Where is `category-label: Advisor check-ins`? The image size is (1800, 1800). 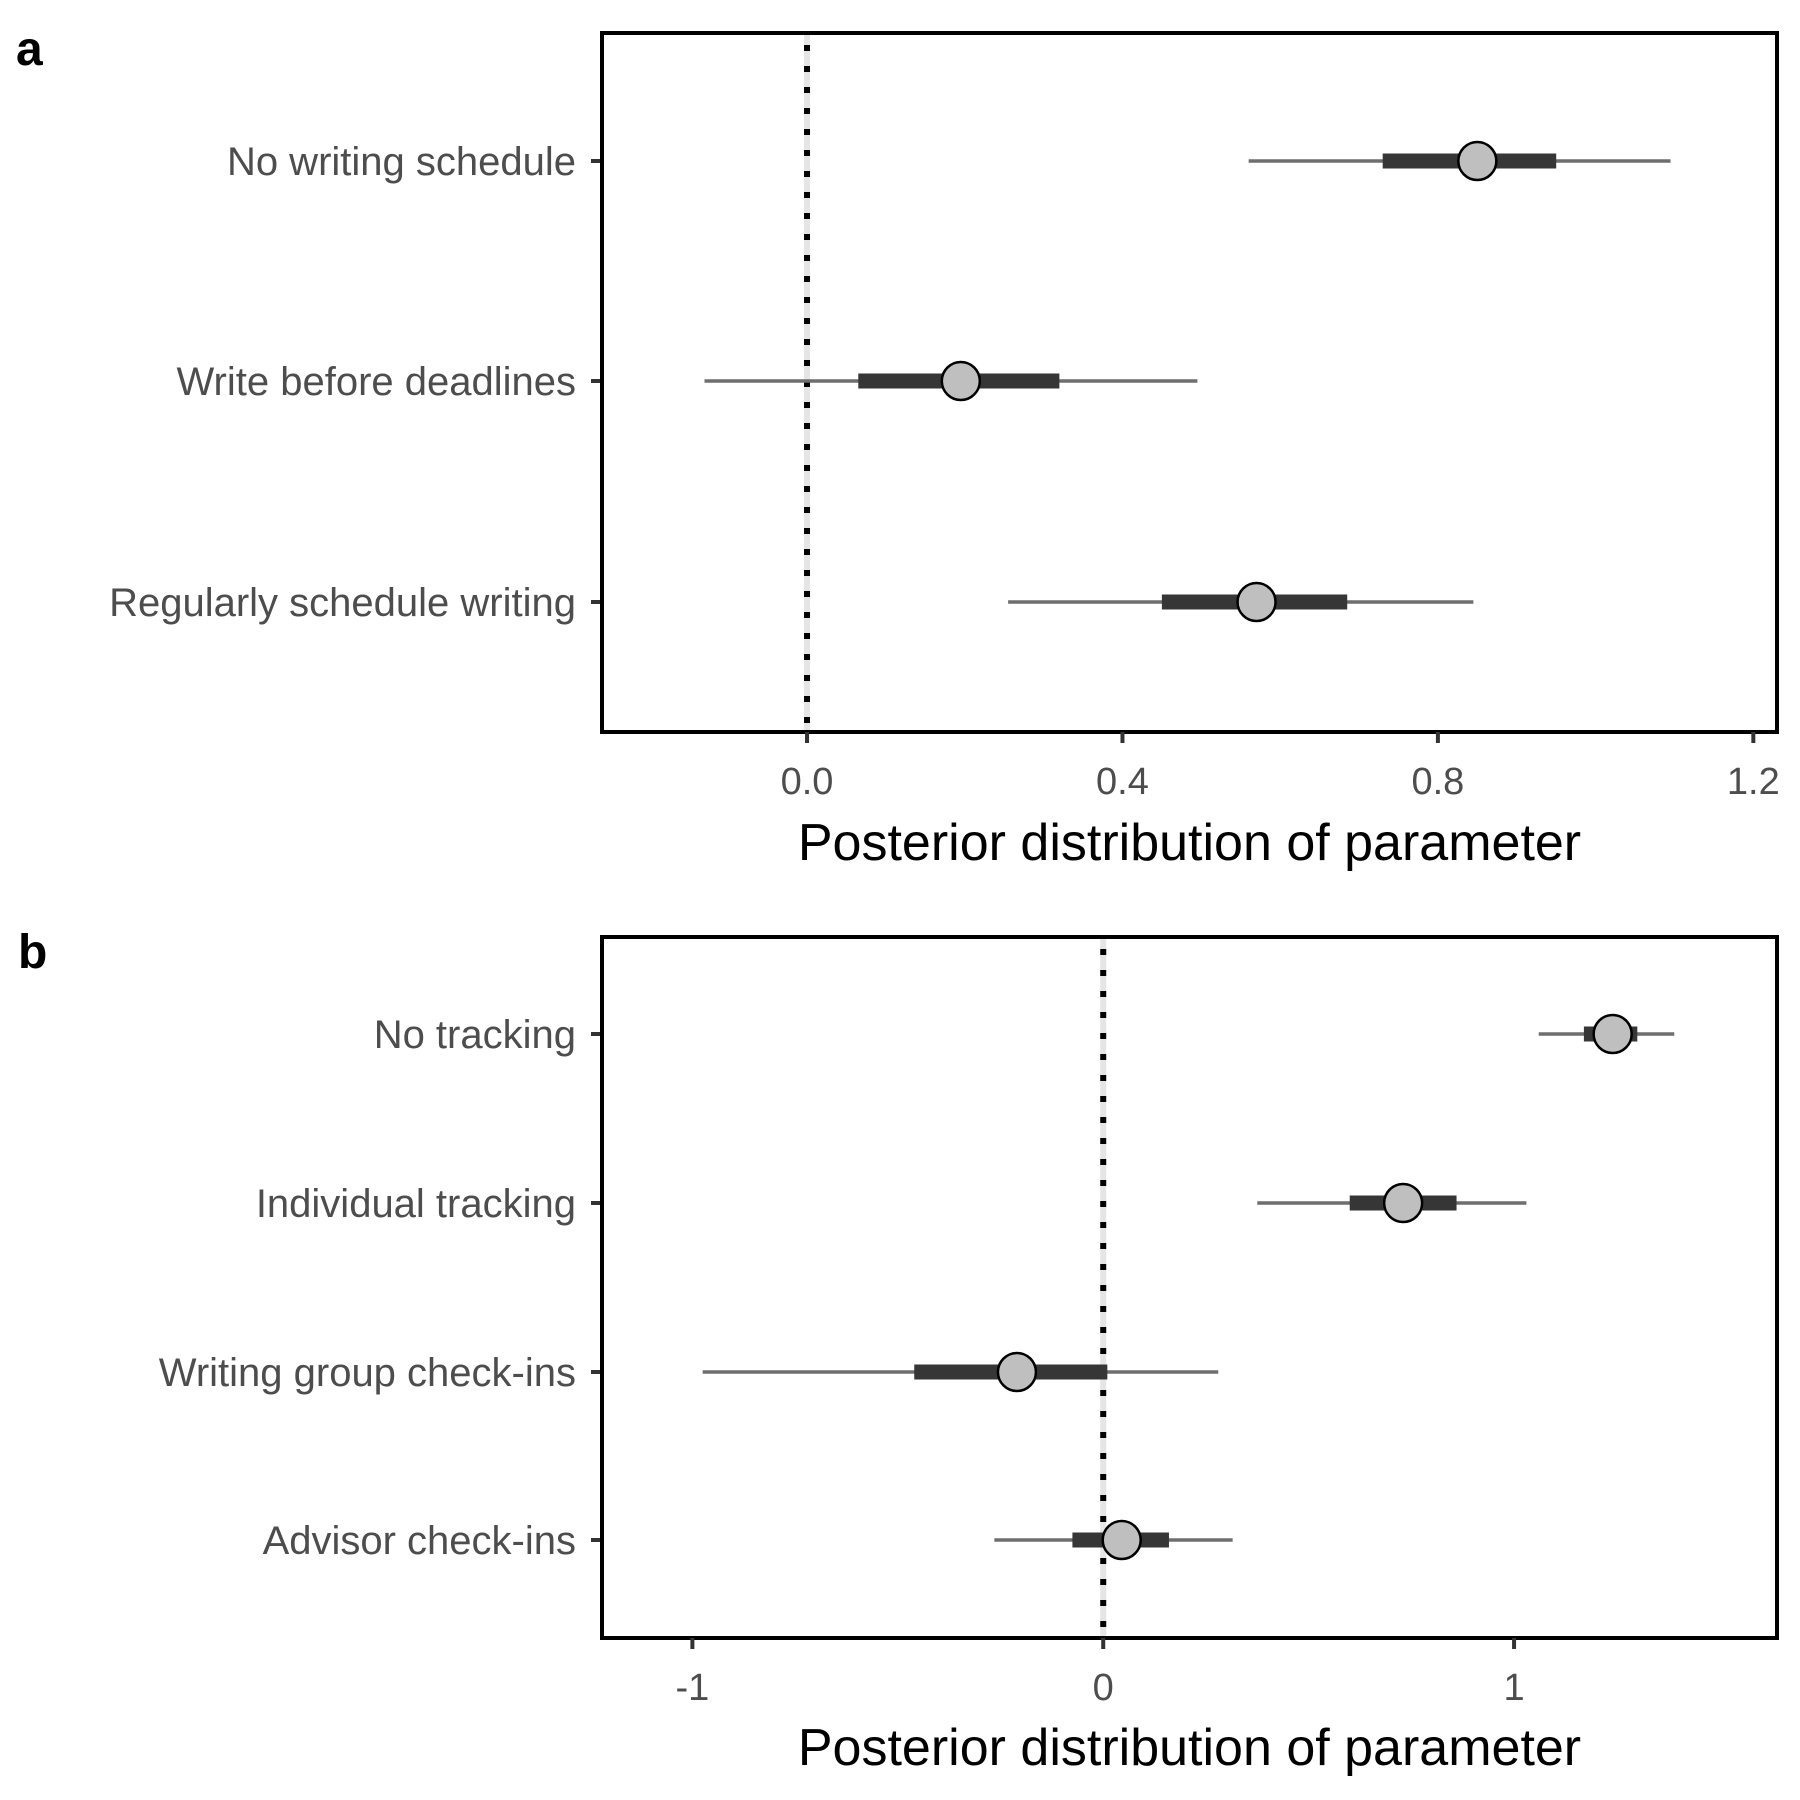
category-label: Advisor check-ins is located at coordinates (419, 1541).